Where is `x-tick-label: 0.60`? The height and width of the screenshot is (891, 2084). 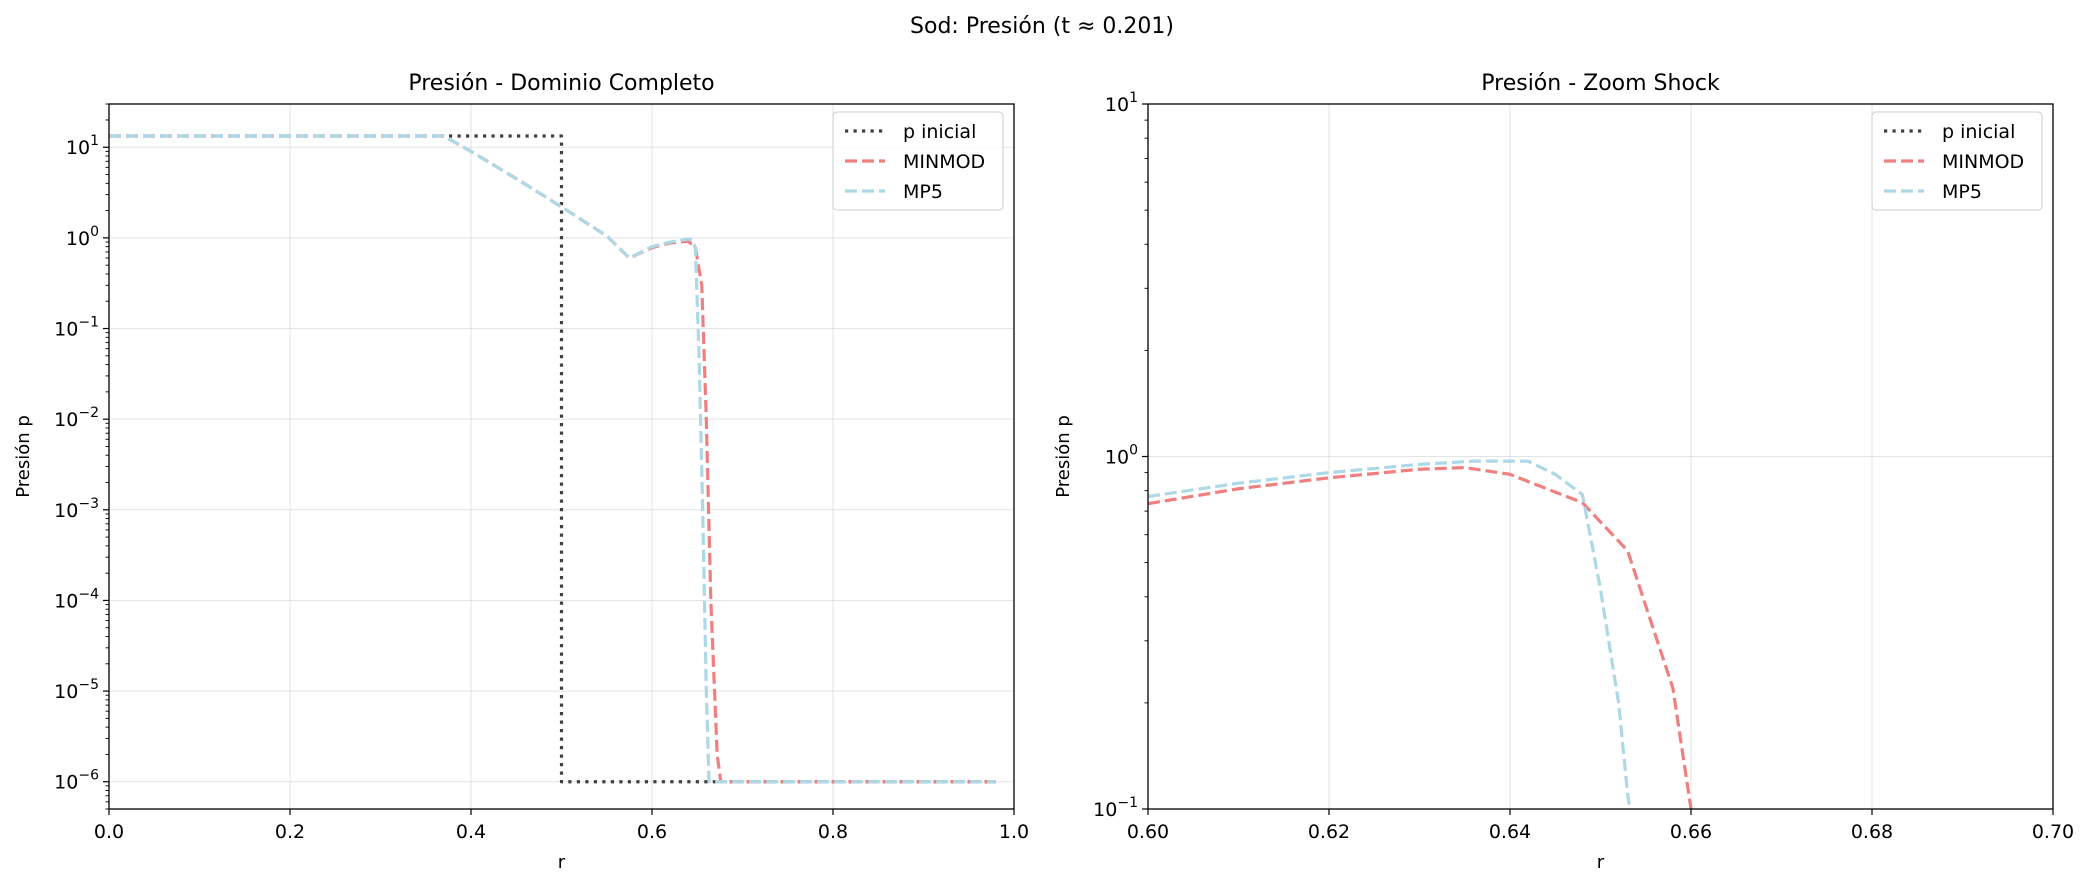
x-tick-label: 0.60 is located at coordinates (1148, 832).